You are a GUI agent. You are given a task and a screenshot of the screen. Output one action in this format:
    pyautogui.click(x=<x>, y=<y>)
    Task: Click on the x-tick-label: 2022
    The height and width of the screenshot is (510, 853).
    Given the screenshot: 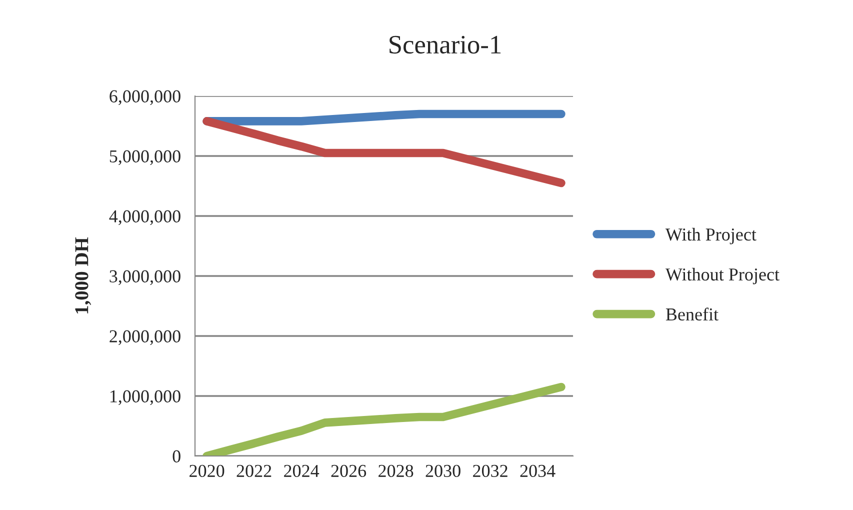 What is the action you would take?
    pyautogui.click(x=254, y=471)
    